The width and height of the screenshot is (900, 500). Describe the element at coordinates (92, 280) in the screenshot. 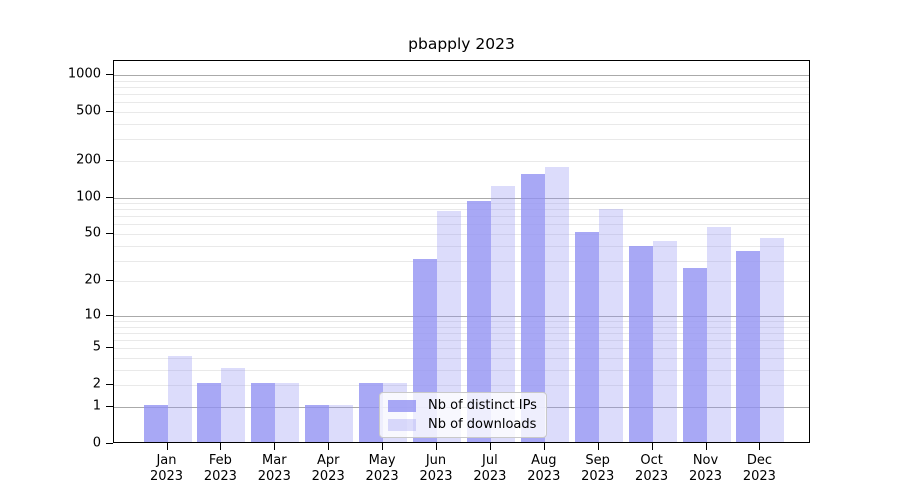

I see `y-tick-label: 20` at that location.